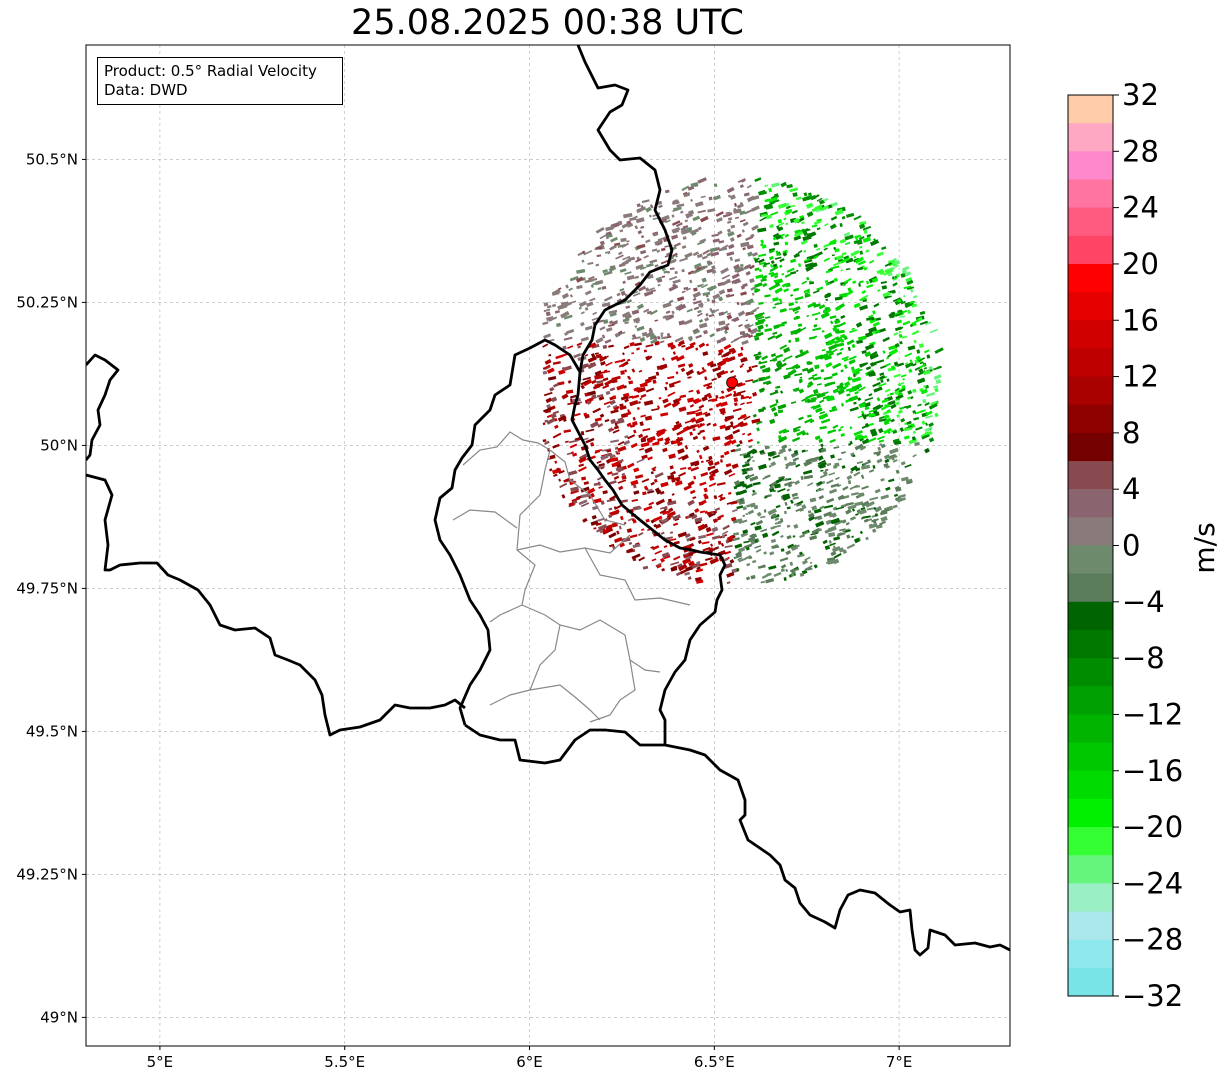 This screenshot has height=1081, width=1225. Describe the element at coordinates (1090, 545) in the screenshot. I see `colorbar` at that location.